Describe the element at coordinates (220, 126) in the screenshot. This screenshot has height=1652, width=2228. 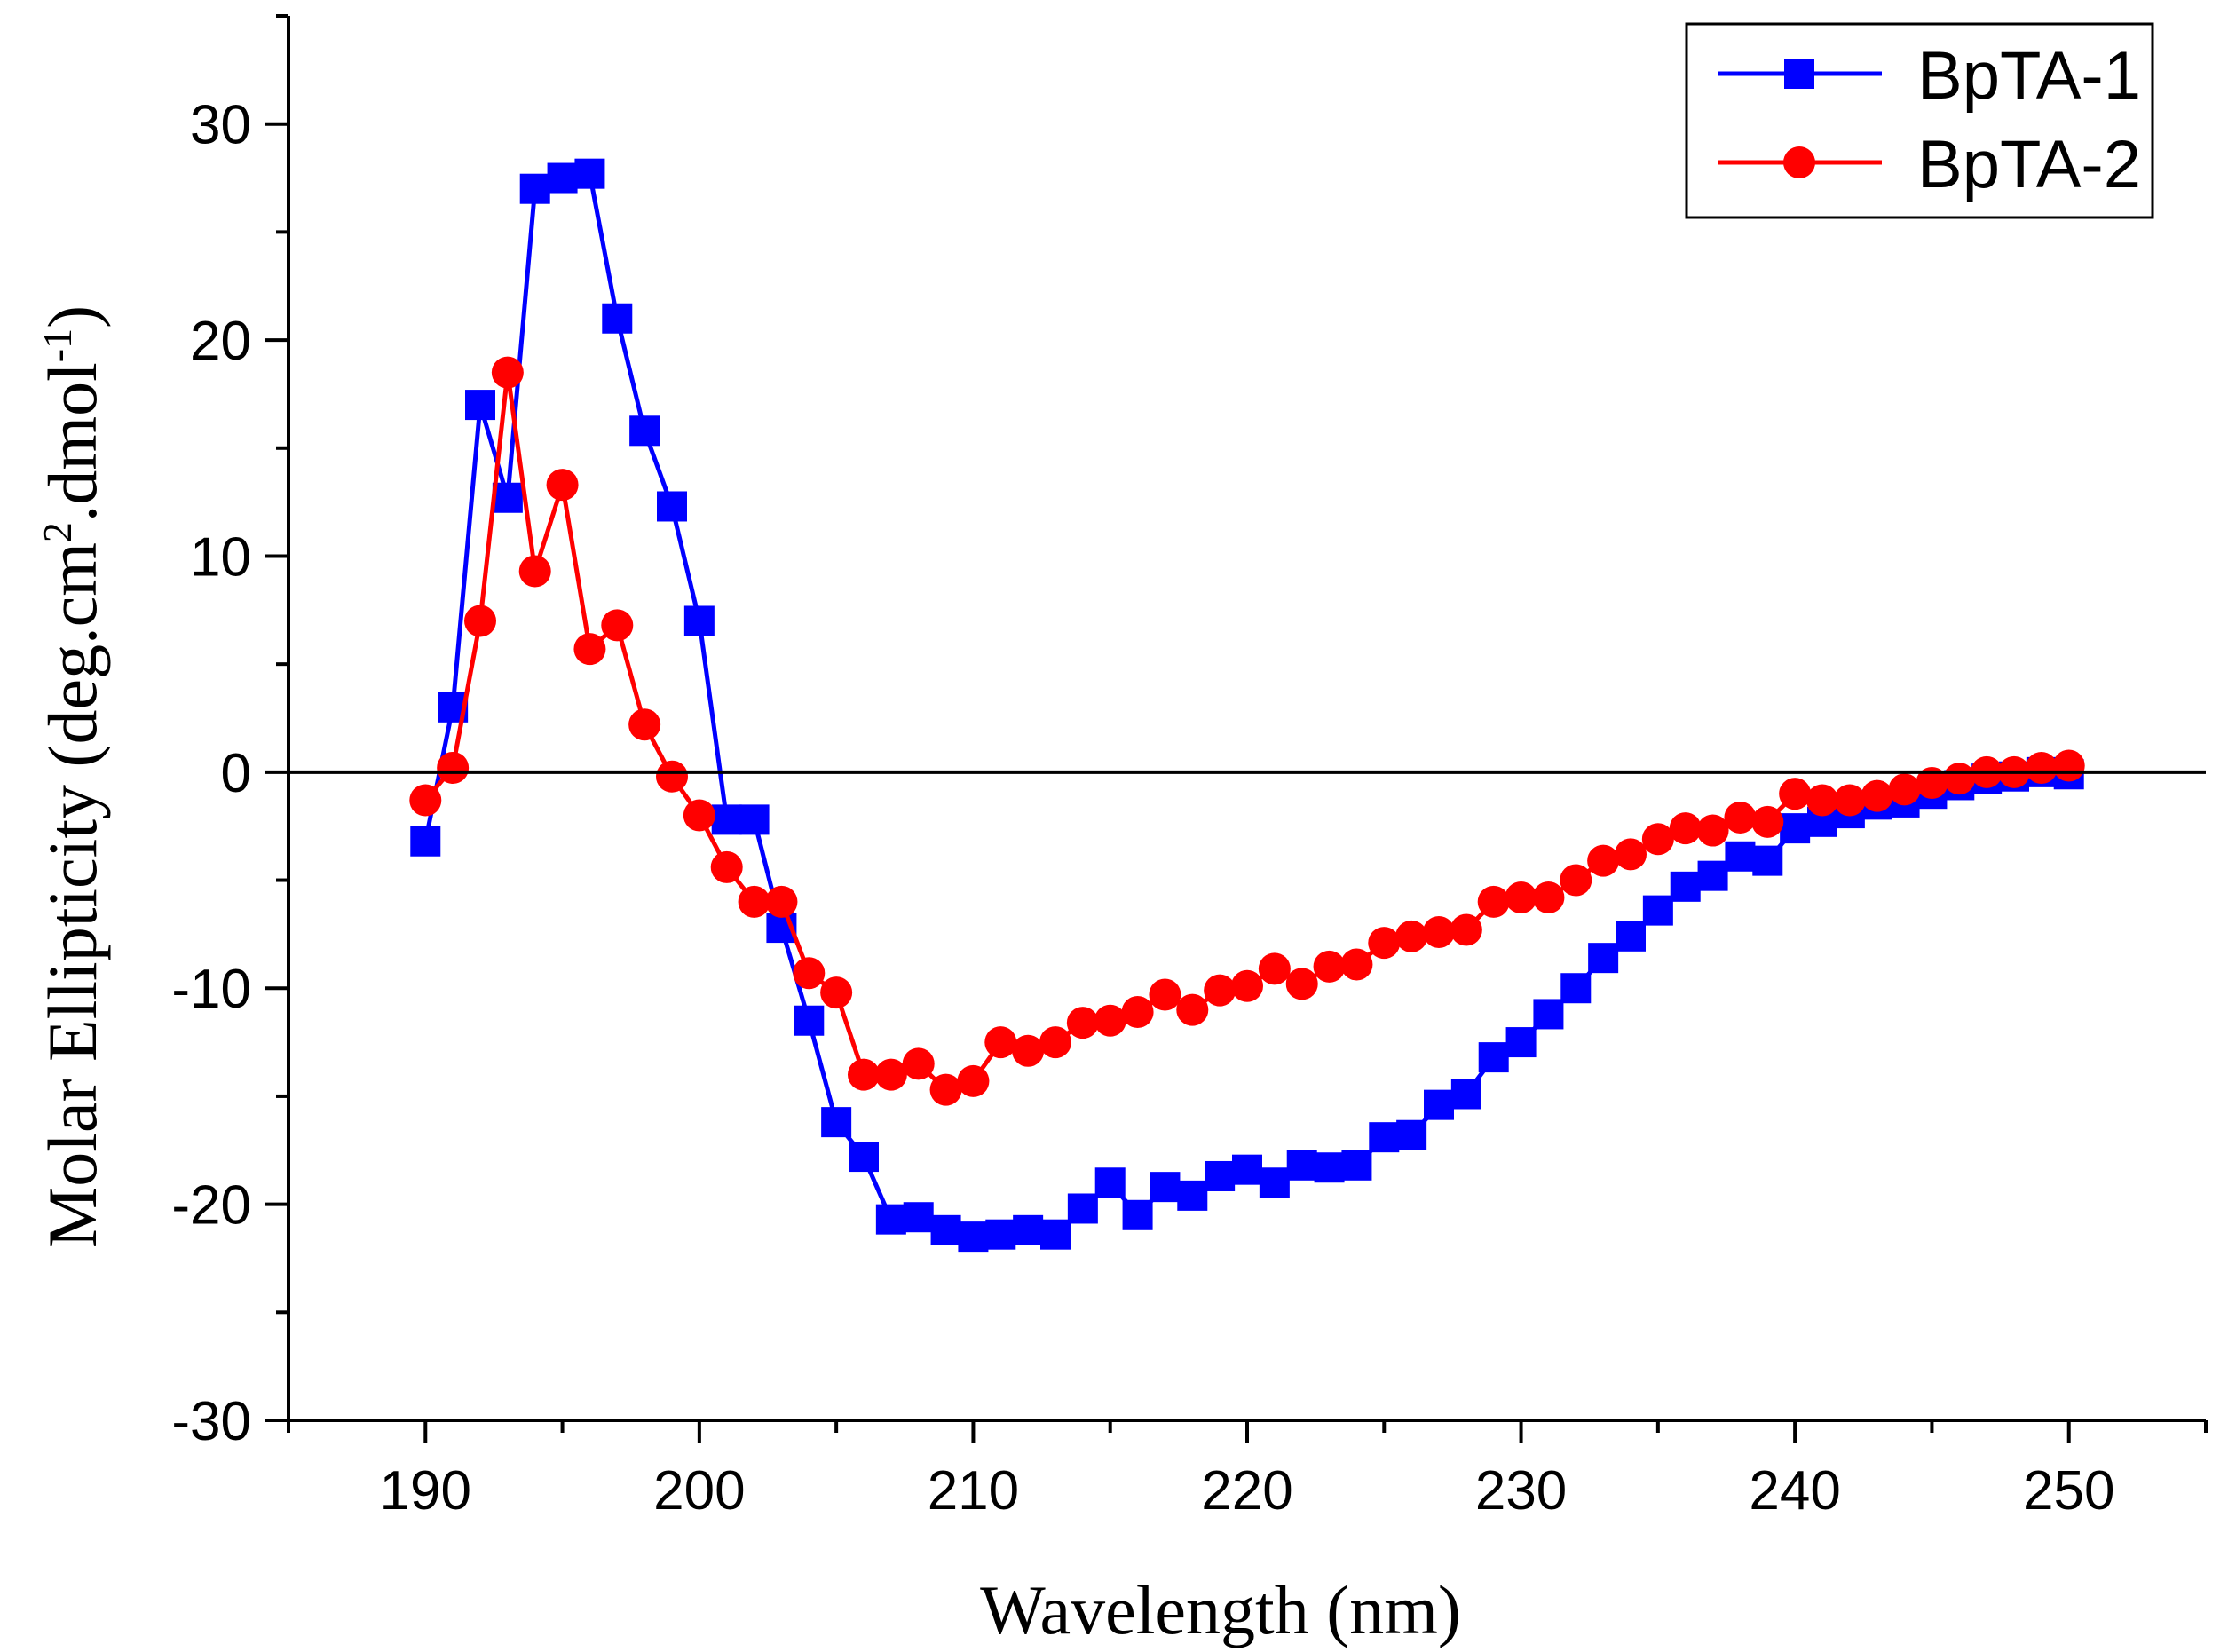
I see `y-tick-label: 30` at that location.